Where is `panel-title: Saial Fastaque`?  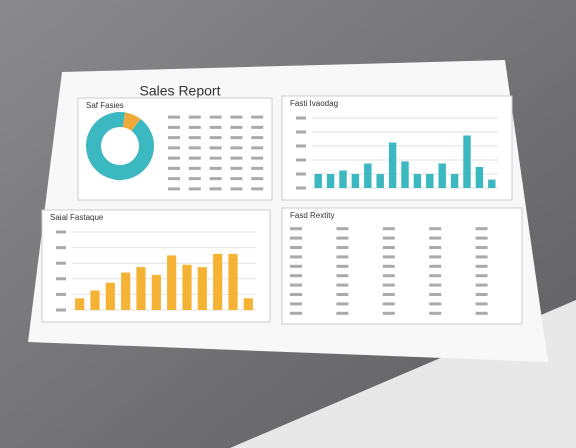 panel-title: Saial Fastaque is located at coordinates (77, 217).